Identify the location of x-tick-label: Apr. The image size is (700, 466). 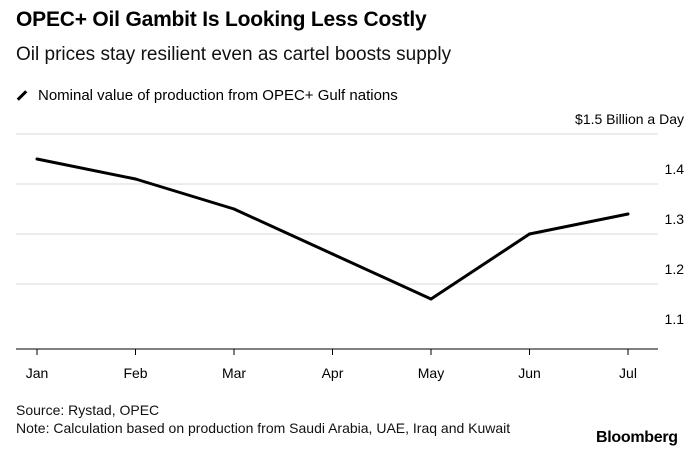
(333, 373).